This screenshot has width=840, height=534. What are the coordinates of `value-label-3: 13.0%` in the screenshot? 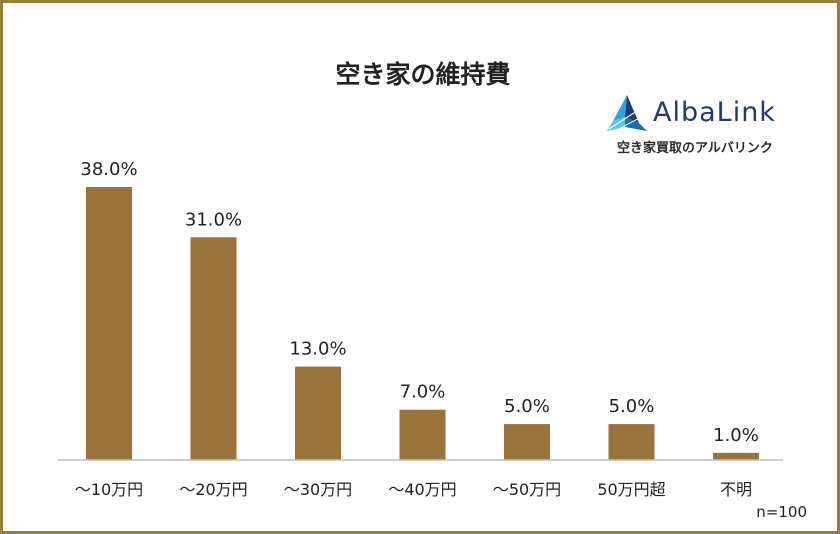 It's located at (317, 349).